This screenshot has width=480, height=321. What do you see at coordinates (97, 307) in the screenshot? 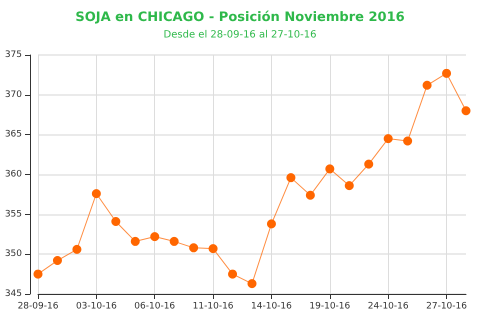
I see `x-tick-label: 03-10-16` at bounding box center [97, 307].